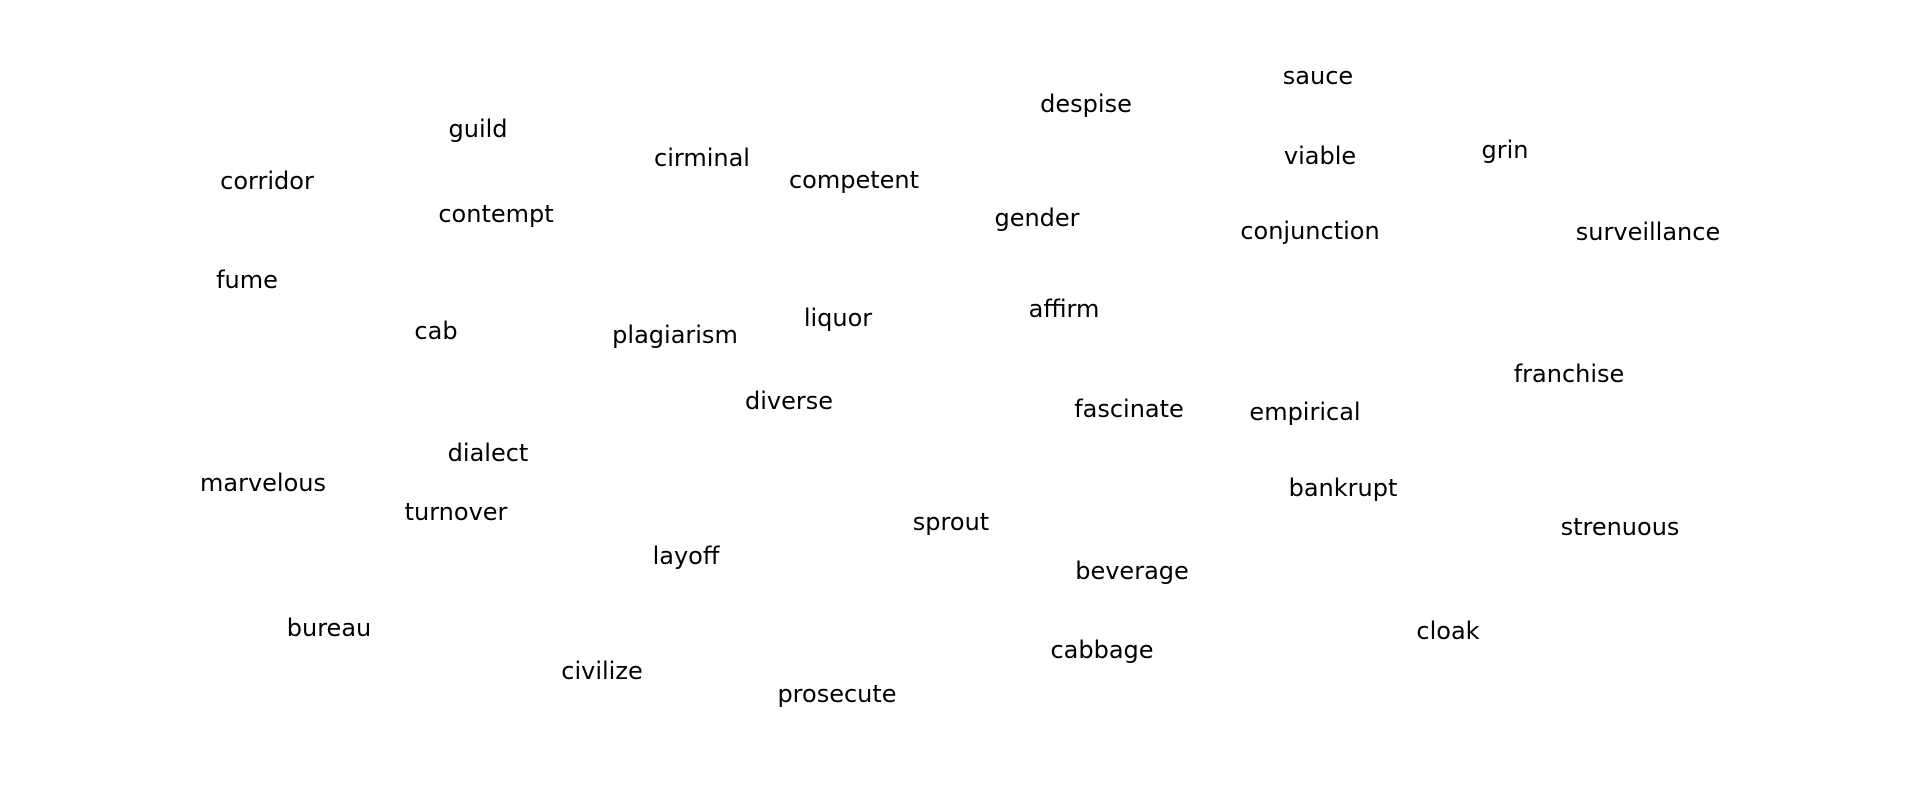  Describe the element at coordinates (789, 401) in the screenshot. I see `word-diverse: diverse` at that location.